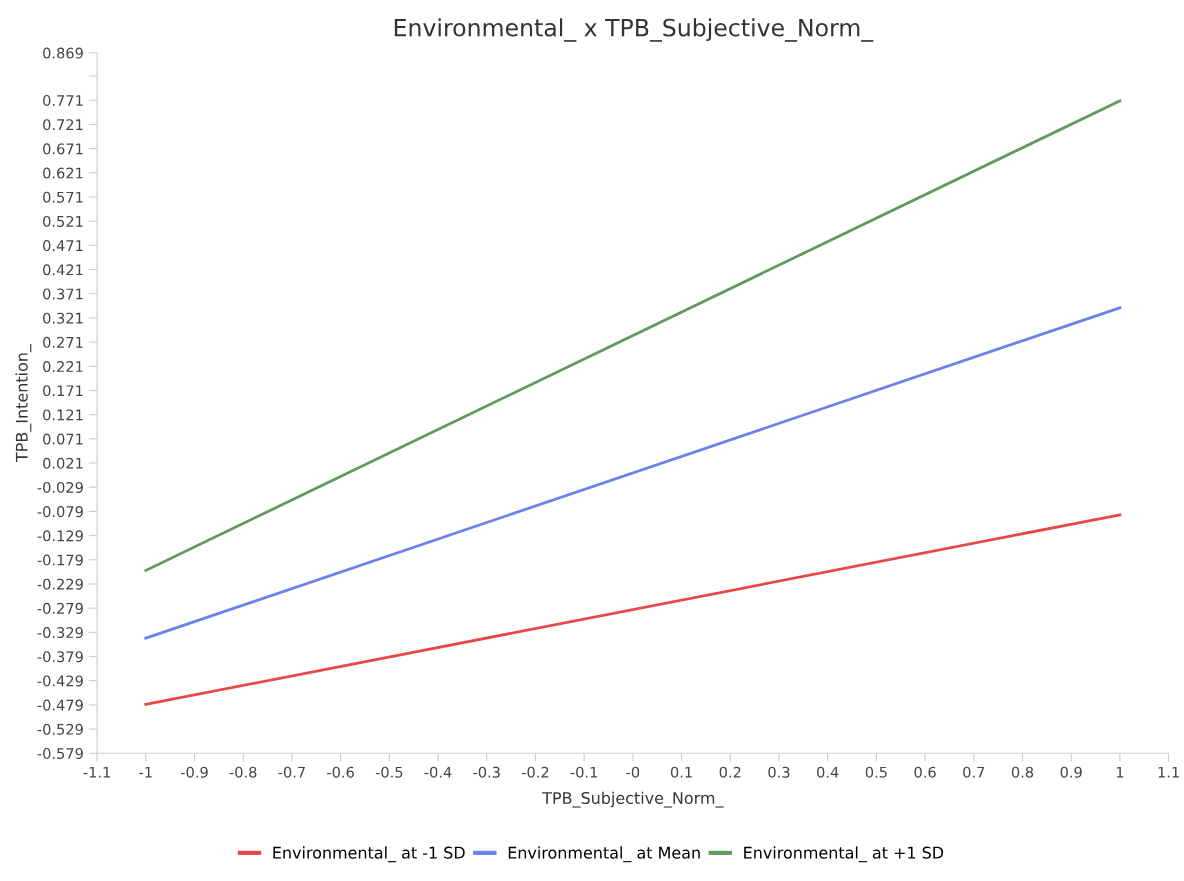 The width and height of the screenshot is (1184, 881). I want to click on x-tick-label: -0.3, so click(486, 772).